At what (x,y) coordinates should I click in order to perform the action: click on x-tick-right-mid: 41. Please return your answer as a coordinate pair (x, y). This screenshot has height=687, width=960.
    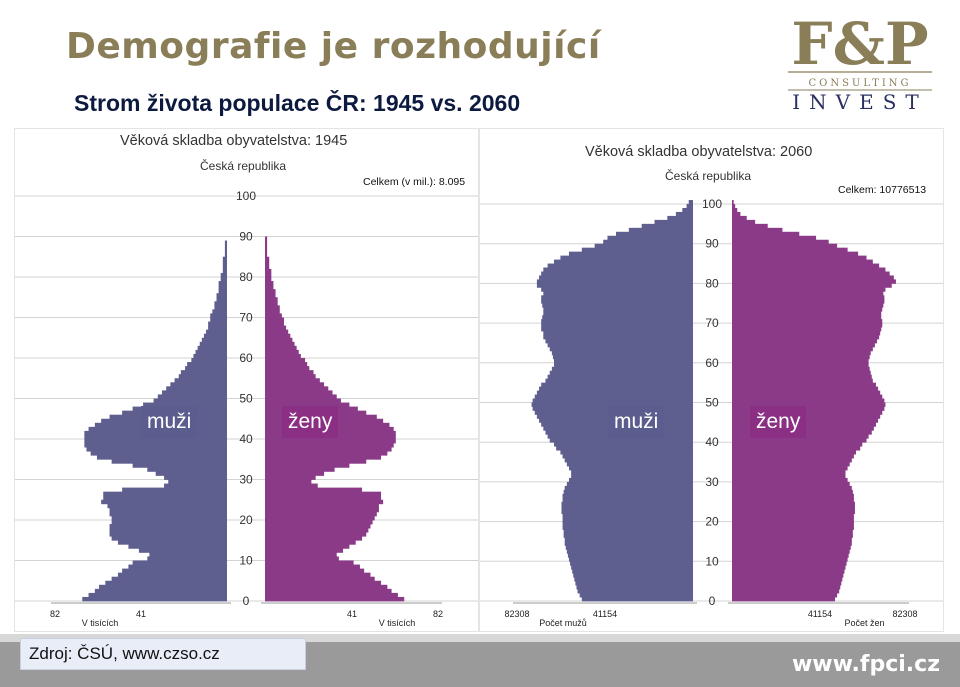
    Looking at the image, I should click on (352, 614).